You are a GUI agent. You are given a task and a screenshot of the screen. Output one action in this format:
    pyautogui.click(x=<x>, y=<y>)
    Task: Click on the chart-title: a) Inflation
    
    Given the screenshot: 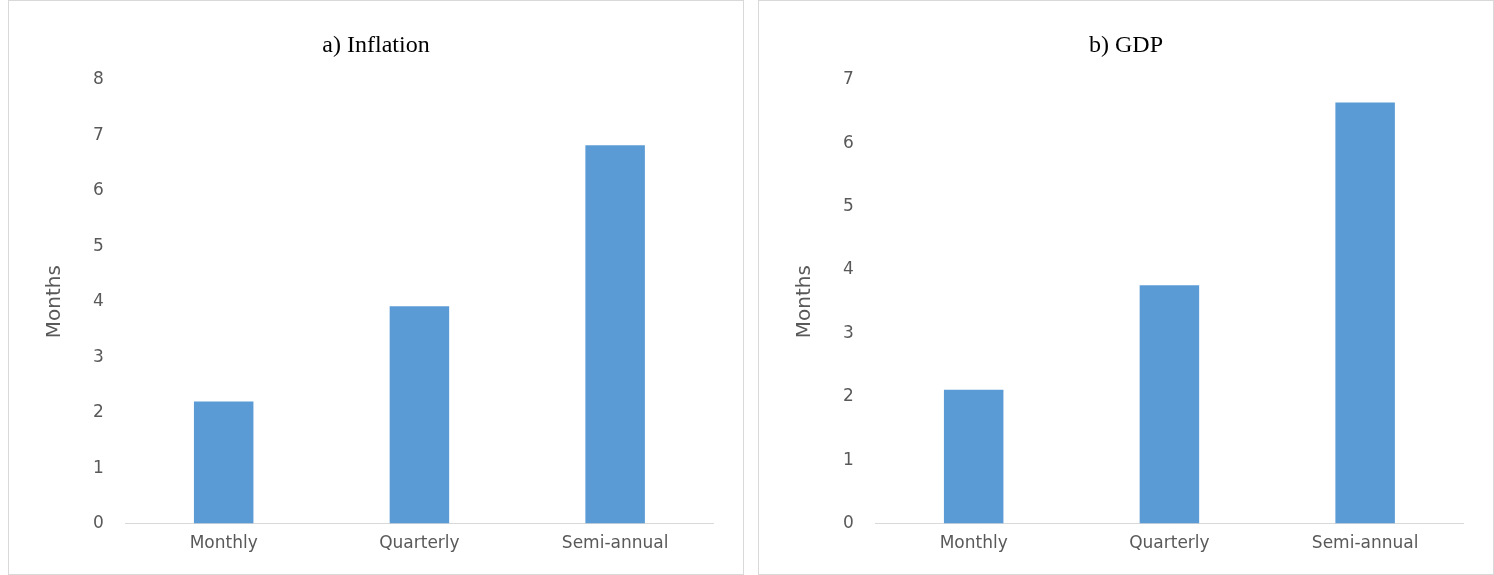 What is the action you would take?
    pyautogui.click(x=376, y=43)
    